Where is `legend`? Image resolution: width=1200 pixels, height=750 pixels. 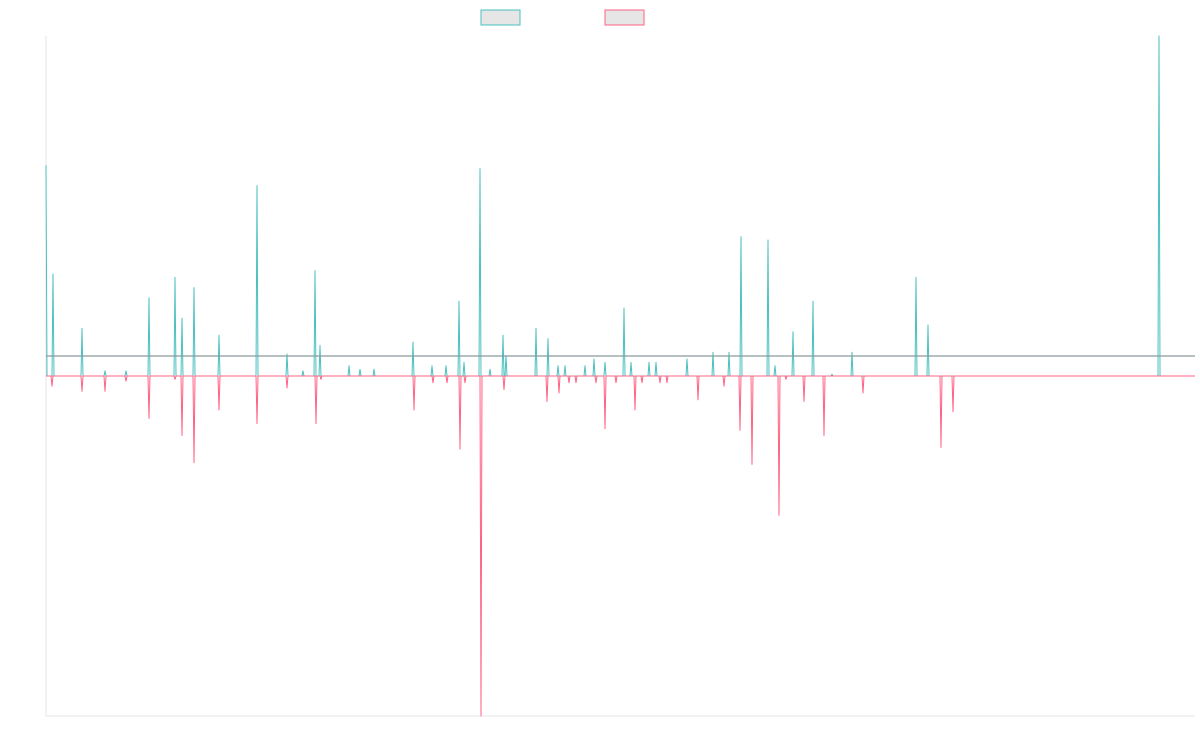 legend is located at coordinates (562, 17).